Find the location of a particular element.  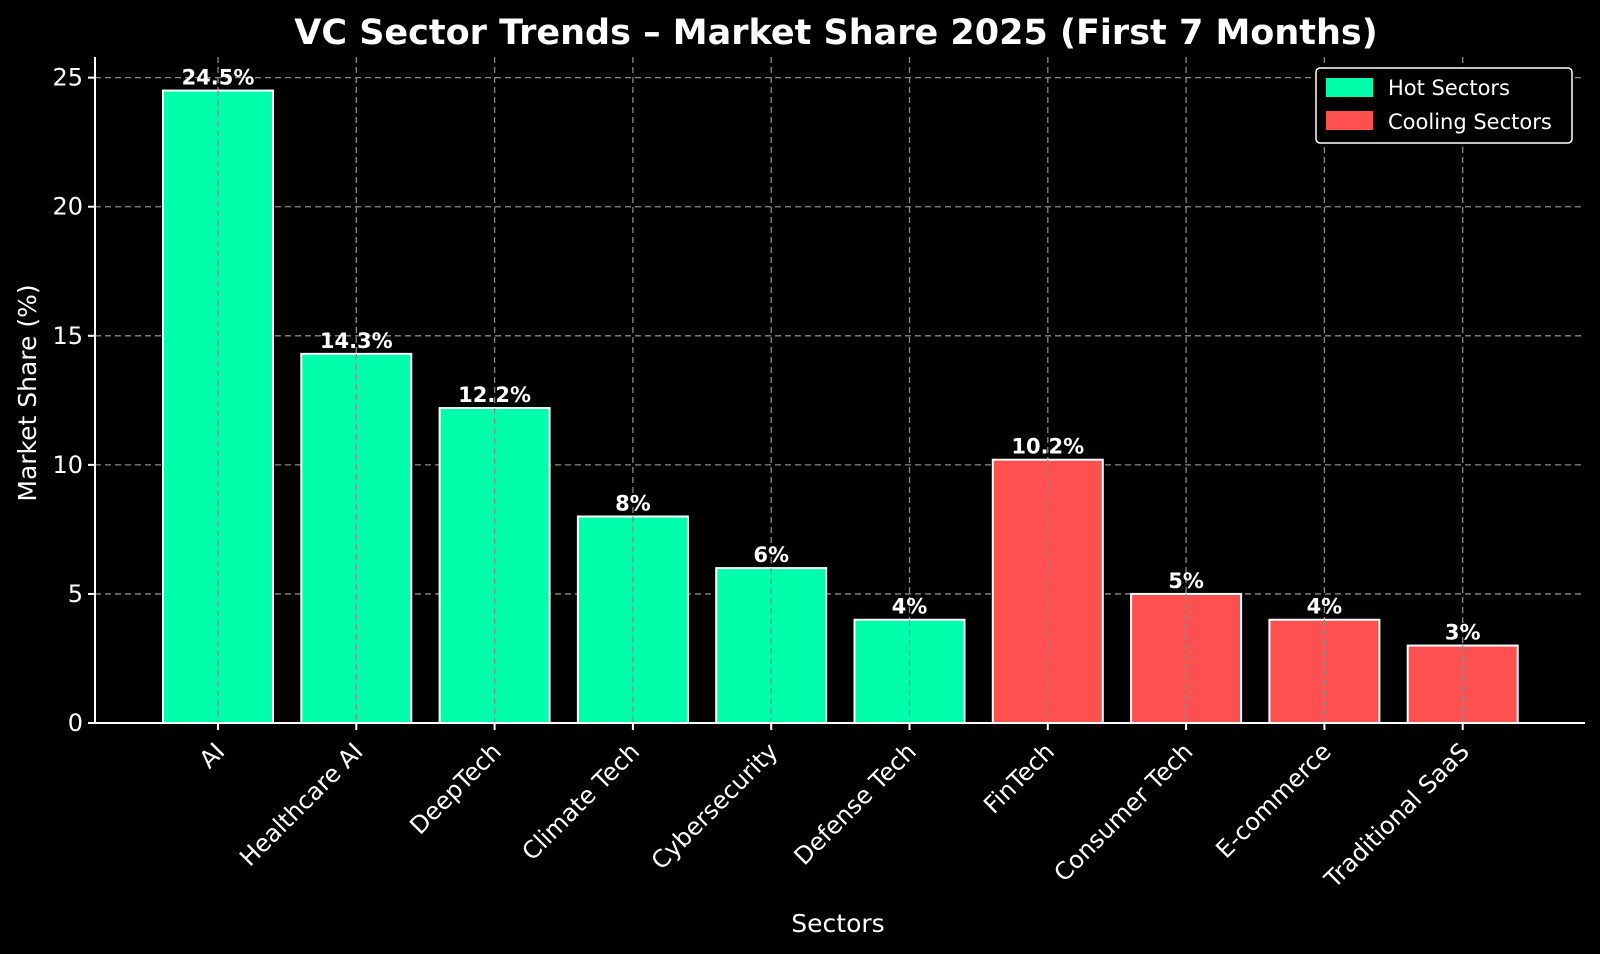

x-axis-label: Sectors is located at coordinates (837, 923).